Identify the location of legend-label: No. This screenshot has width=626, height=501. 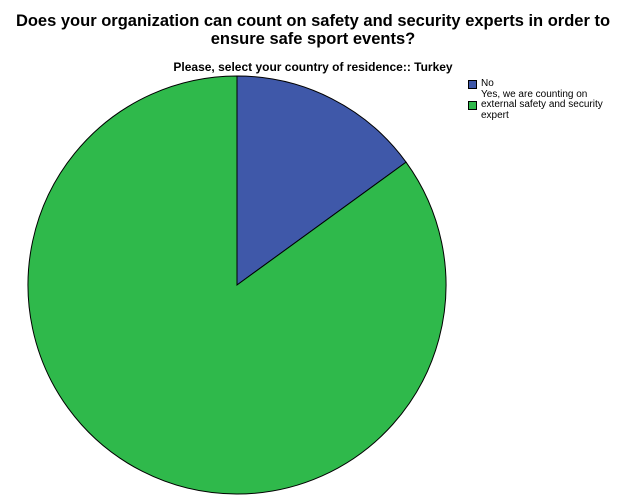
(487, 83).